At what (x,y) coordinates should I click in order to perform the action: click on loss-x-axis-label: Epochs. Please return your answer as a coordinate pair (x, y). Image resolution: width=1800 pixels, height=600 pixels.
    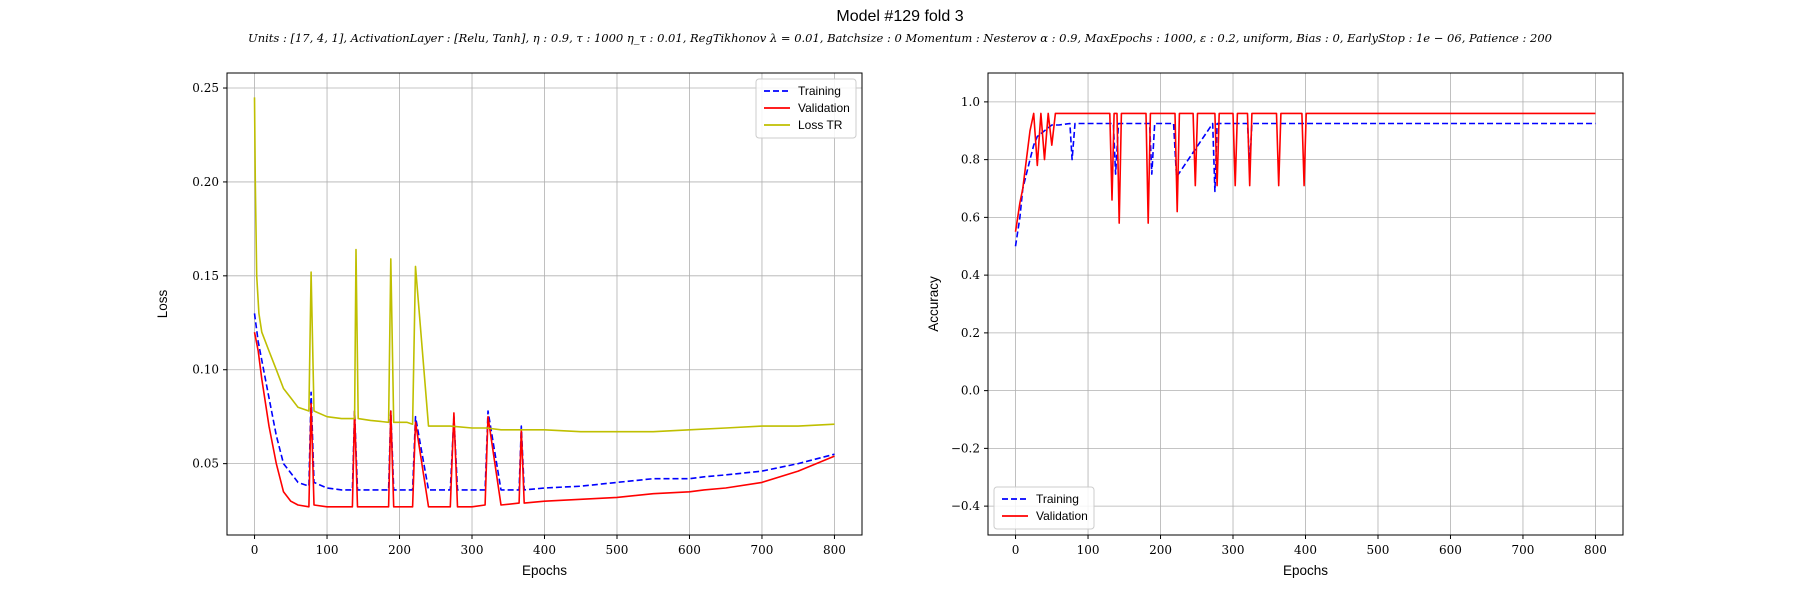
    Looking at the image, I should click on (544, 570).